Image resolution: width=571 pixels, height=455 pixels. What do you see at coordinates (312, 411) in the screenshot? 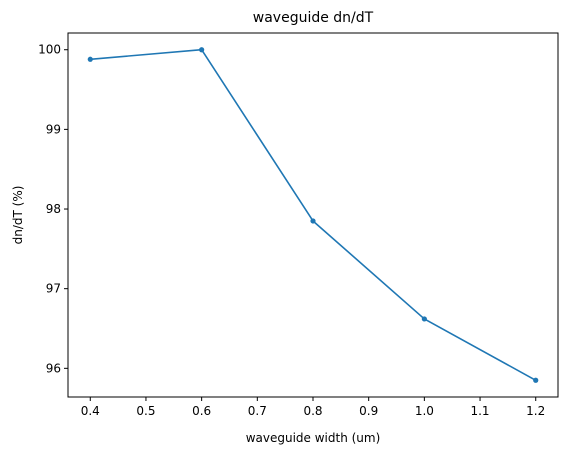
I see `x-tick-label: 0.8` at bounding box center [312, 411].